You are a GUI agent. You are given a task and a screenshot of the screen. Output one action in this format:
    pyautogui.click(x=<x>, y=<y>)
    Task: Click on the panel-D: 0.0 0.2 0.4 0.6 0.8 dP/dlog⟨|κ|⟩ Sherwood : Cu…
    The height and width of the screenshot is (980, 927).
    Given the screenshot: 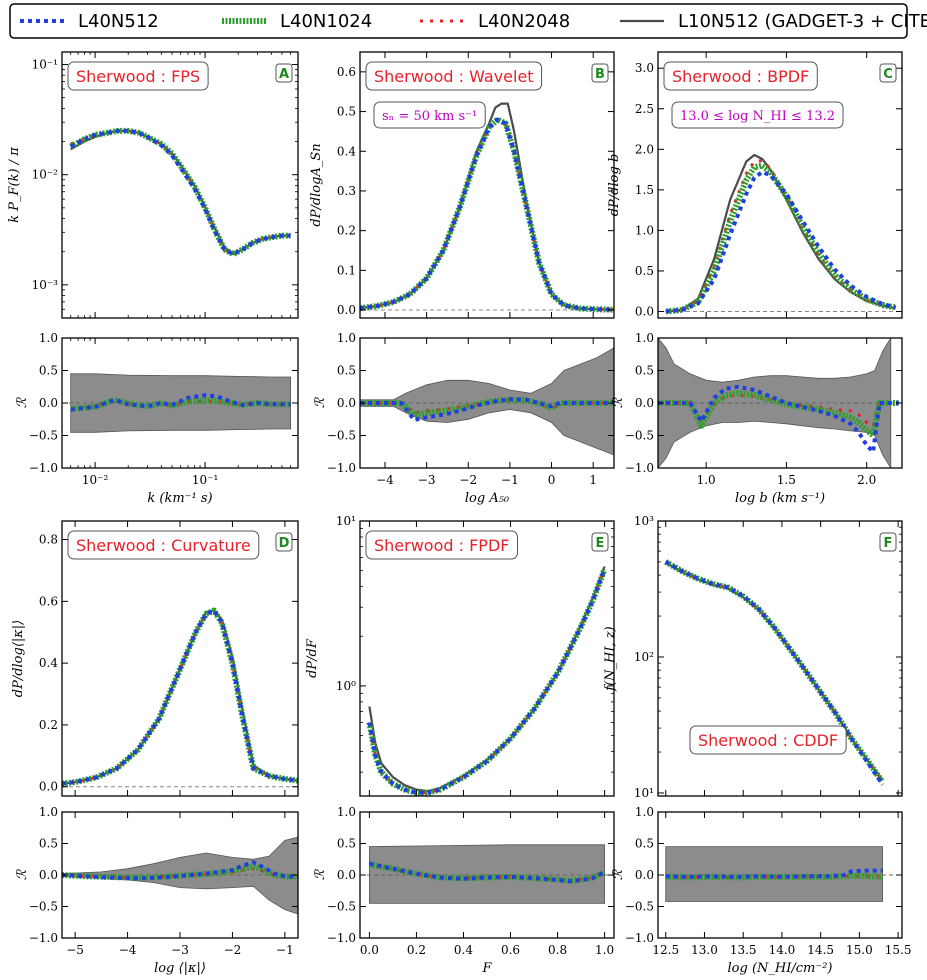 What is the action you would take?
    pyautogui.click(x=155, y=748)
    